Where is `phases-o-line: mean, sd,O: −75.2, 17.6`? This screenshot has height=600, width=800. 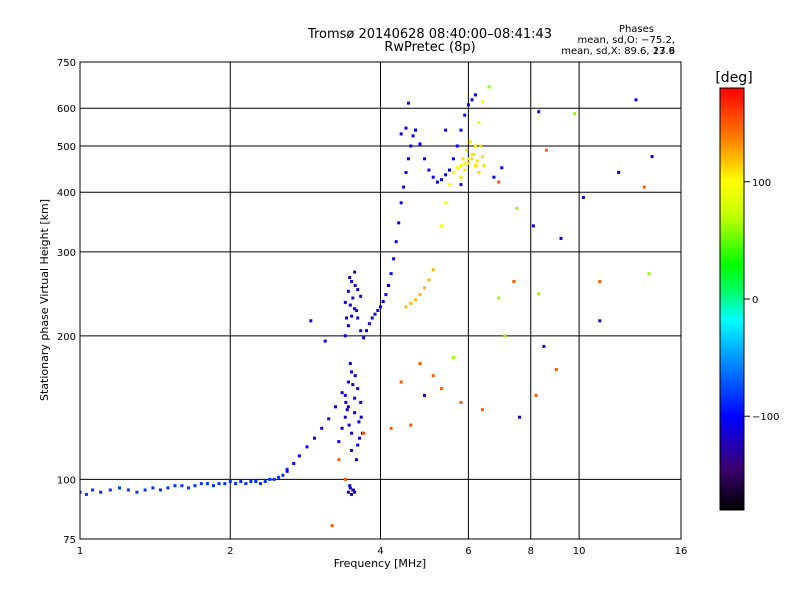
phases-o-line: mean, sd,O: −75.2, 17.6 is located at coordinates (626, 46).